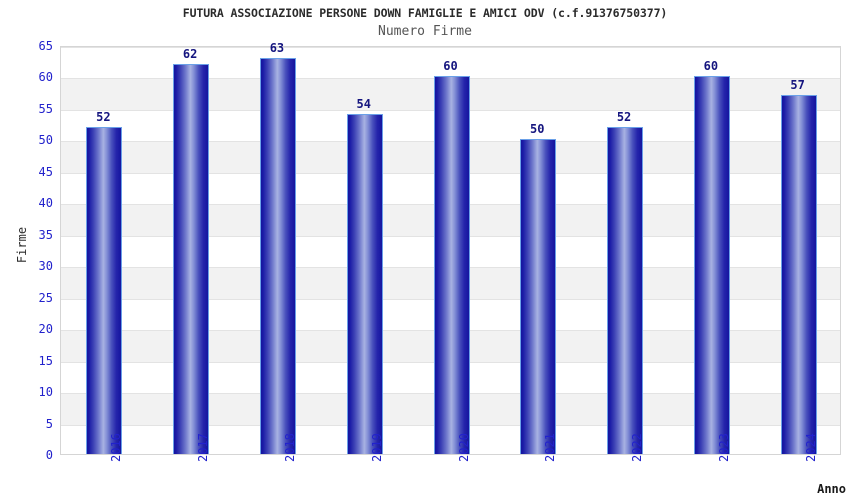 This screenshot has width=850, height=500. What do you see at coordinates (45, 392) in the screenshot?
I see `y-tick-label: 10` at bounding box center [45, 392].